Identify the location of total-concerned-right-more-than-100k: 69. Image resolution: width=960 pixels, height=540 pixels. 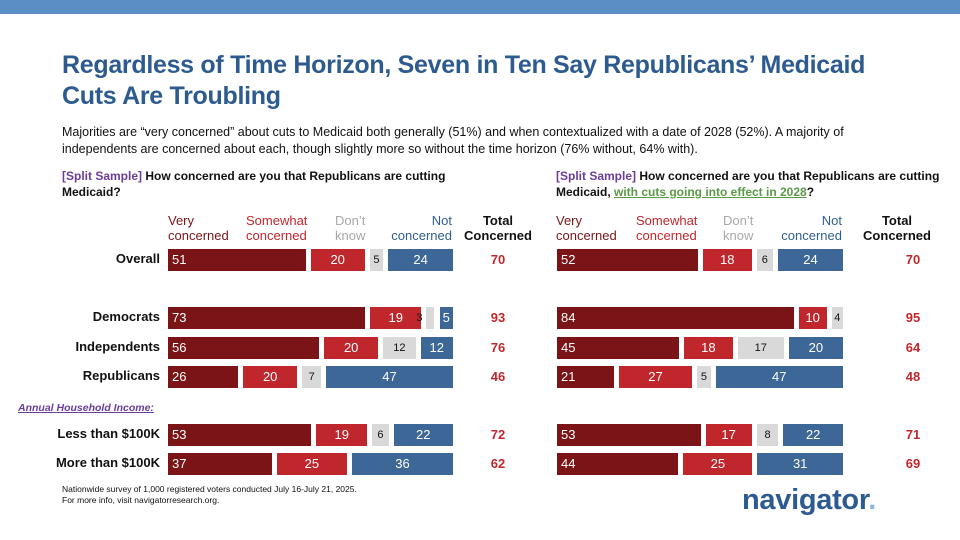
(913, 463).